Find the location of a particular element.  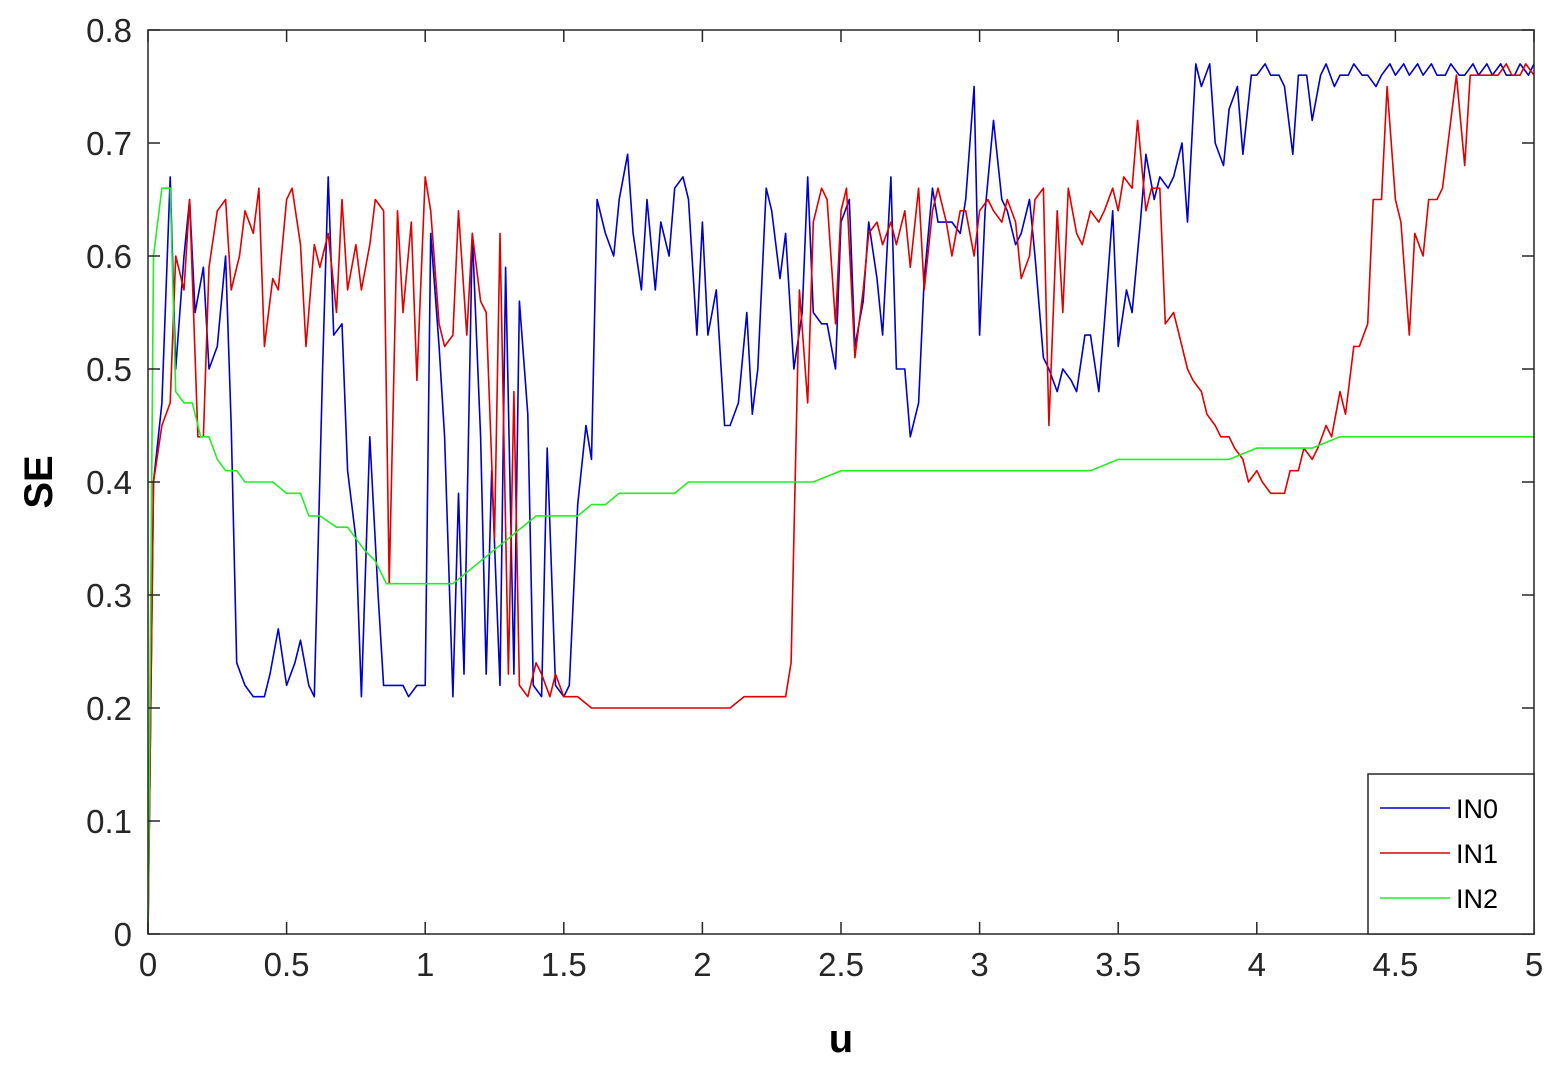

y-tick-label: 0.1 is located at coordinates (109, 821).